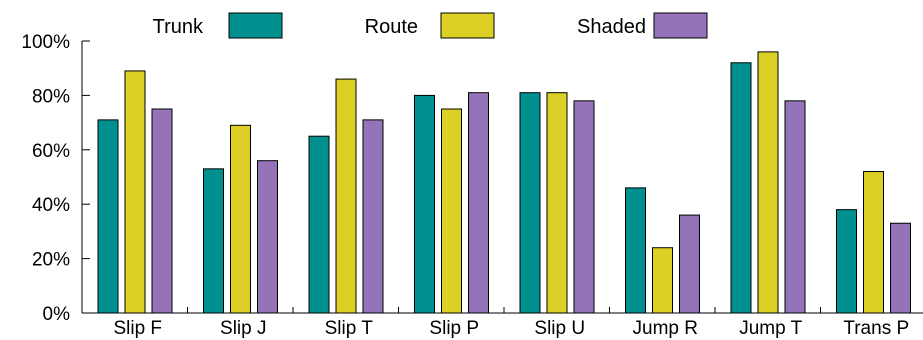  What do you see at coordinates (467, 25) in the screenshot?
I see `legend-swatch-route` at bounding box center [467, 25].